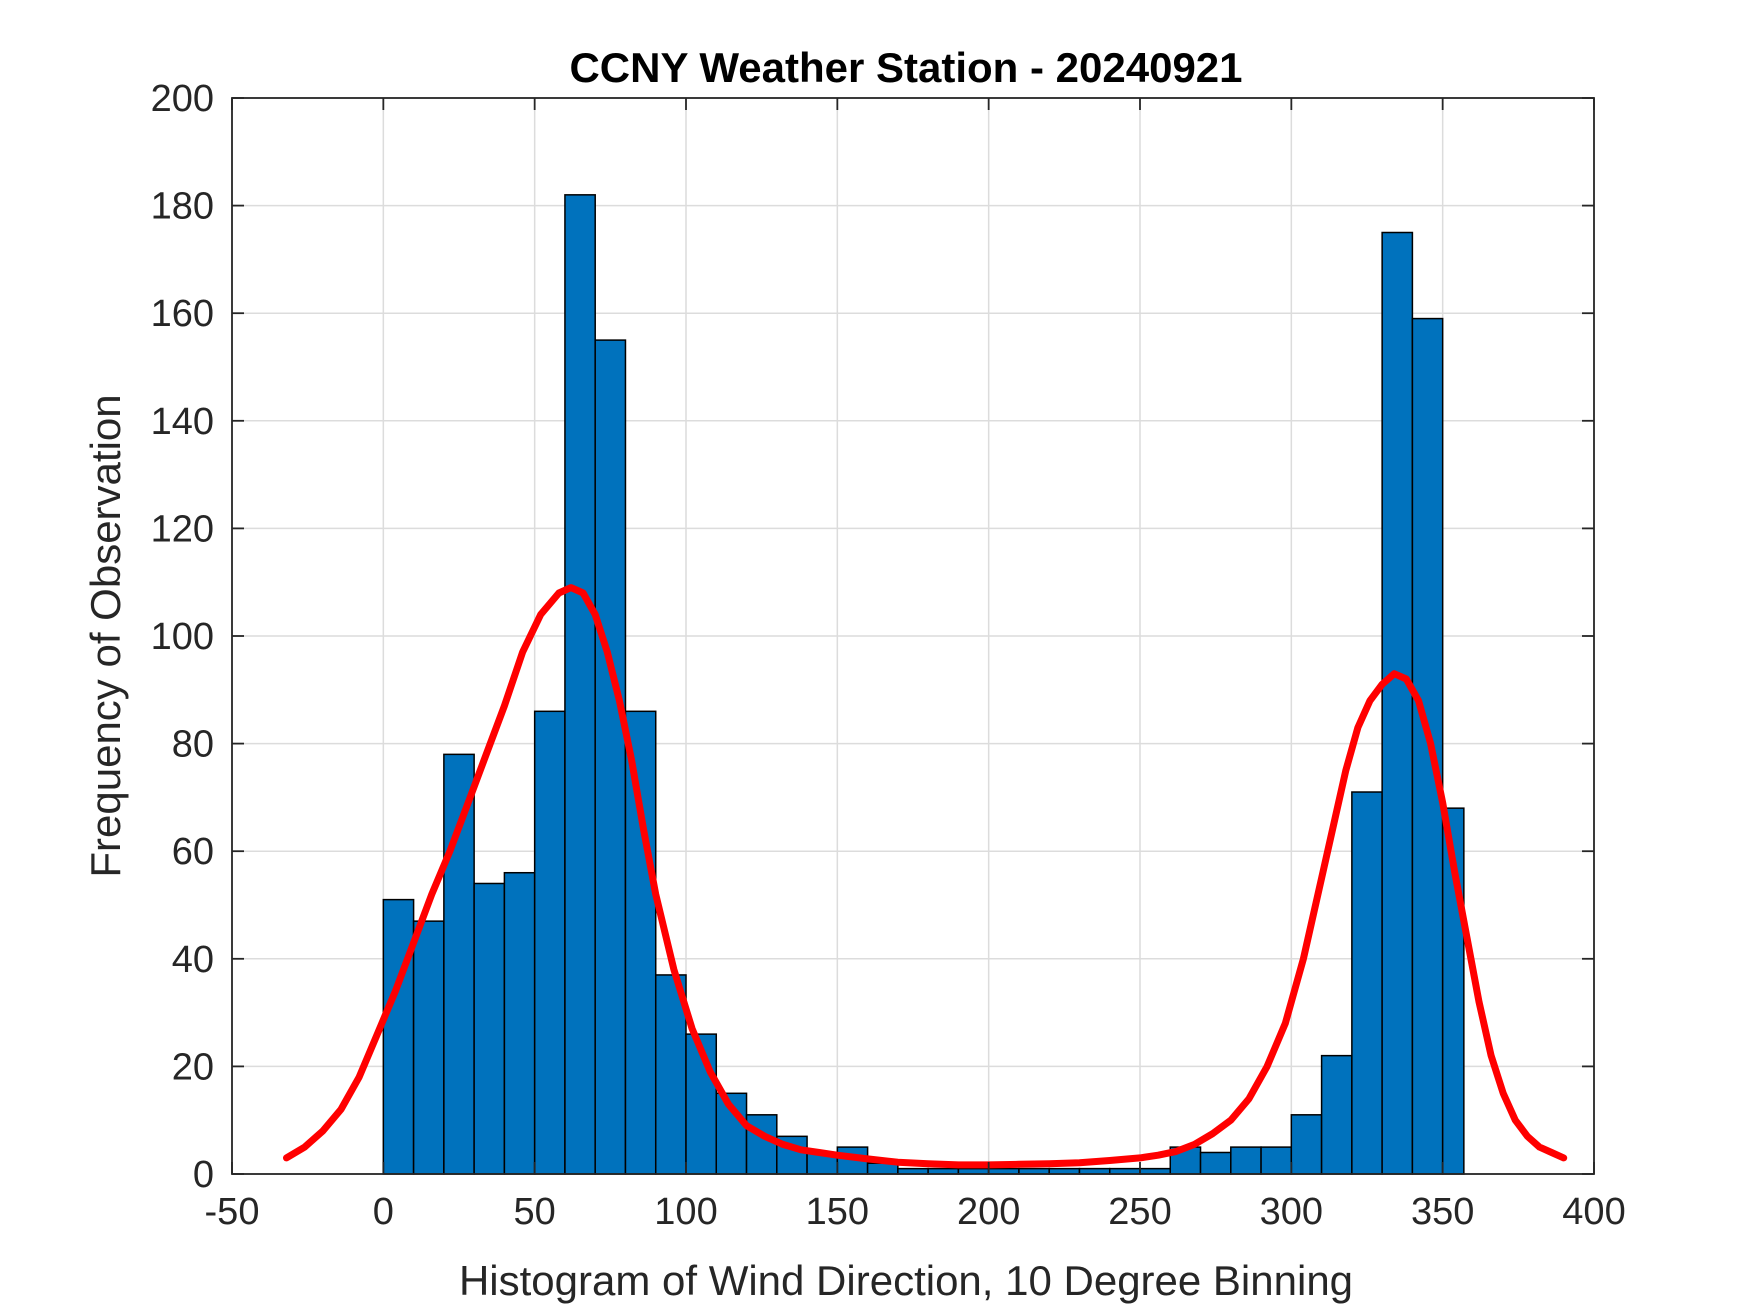 Image resolution: width=1750 pixels, height=1313 pixels. Describe the element at coordinates (685, 1212) in the screenshot. I see `x-tick-label: 100` at that location.